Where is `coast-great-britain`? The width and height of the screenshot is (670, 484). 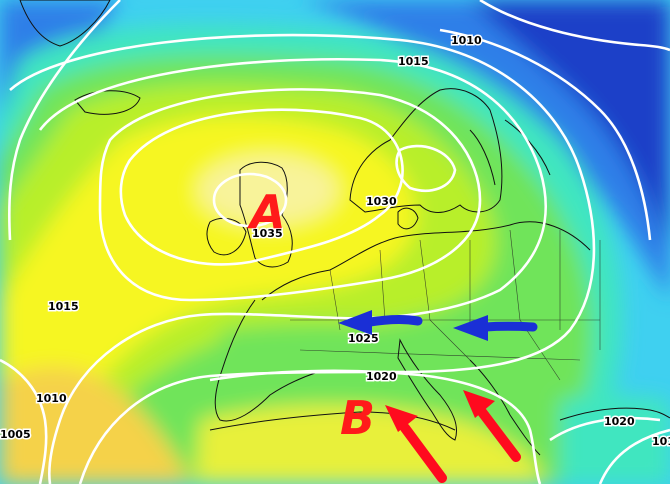 coast-great-britain is located at coordinates (266, 214).